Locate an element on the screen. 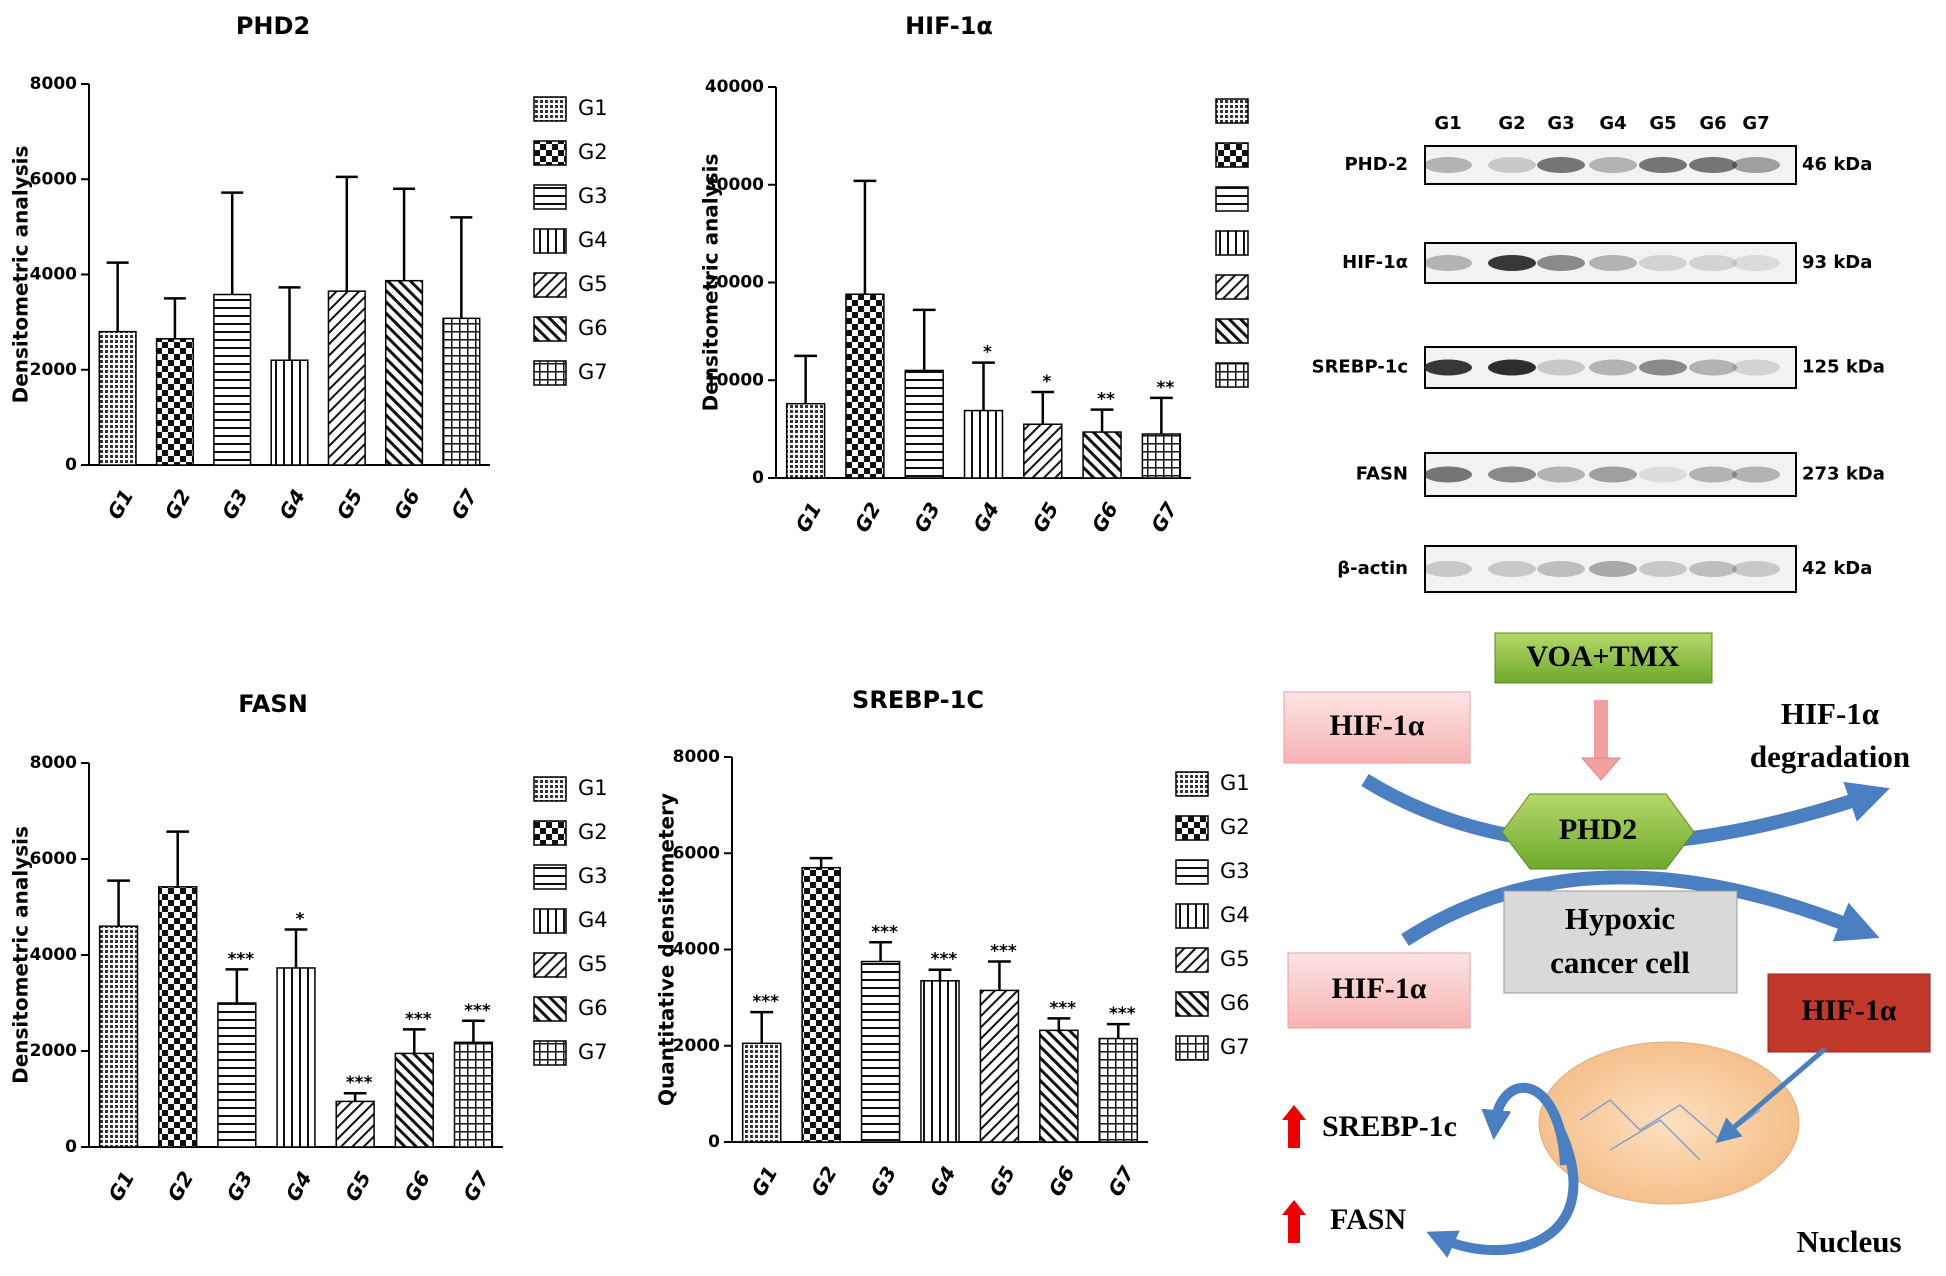 Image resolution: width=1946 pixels, height=1276 pixels. row-label: β-actin is located at coordinates (1372, 568).